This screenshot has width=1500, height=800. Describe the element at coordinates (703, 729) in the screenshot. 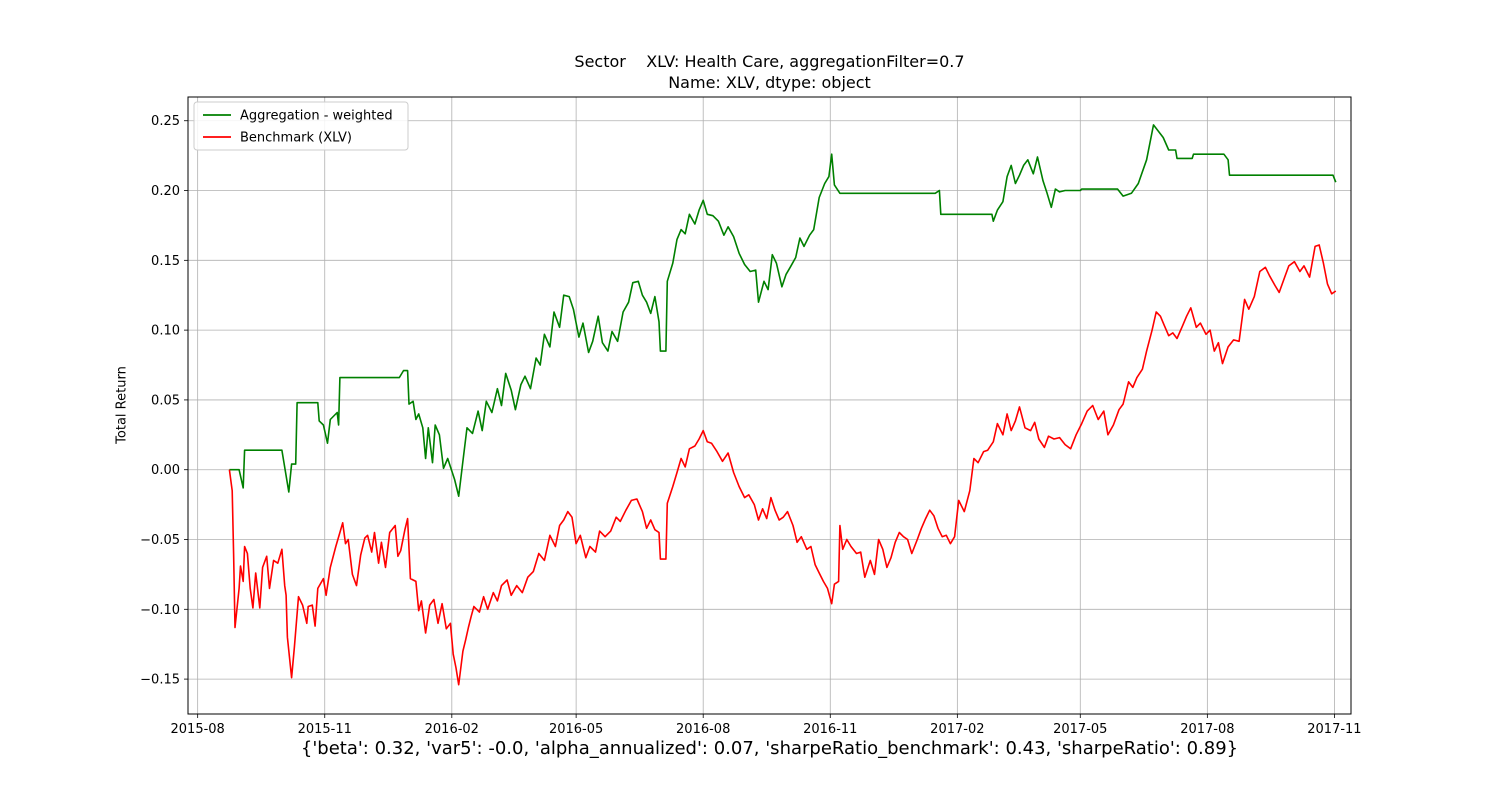

I see `x-tick-label: 2016-08` at that location.